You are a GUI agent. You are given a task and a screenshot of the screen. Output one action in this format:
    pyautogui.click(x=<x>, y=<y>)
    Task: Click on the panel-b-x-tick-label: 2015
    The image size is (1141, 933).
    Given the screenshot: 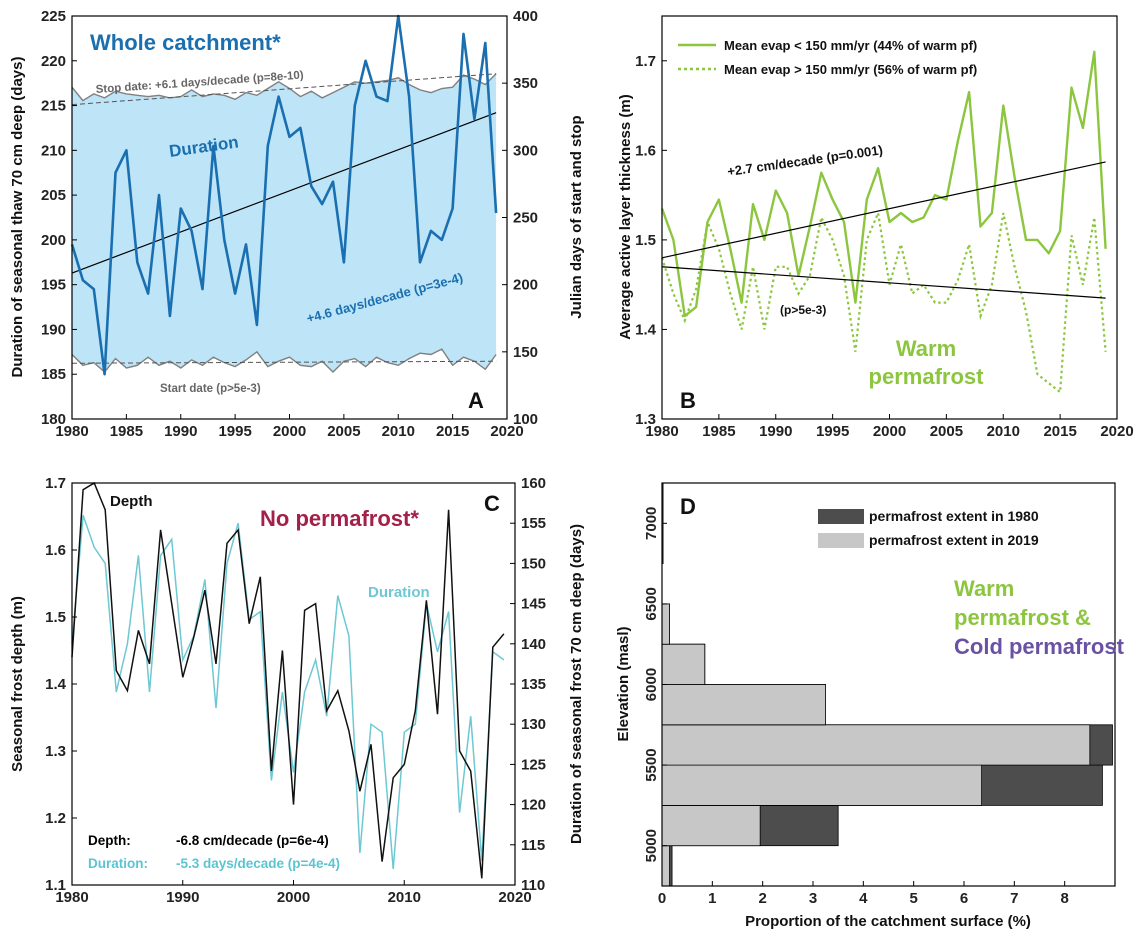 What is the action you would take?
    pyautogui.click(x=1059, y=431)
    